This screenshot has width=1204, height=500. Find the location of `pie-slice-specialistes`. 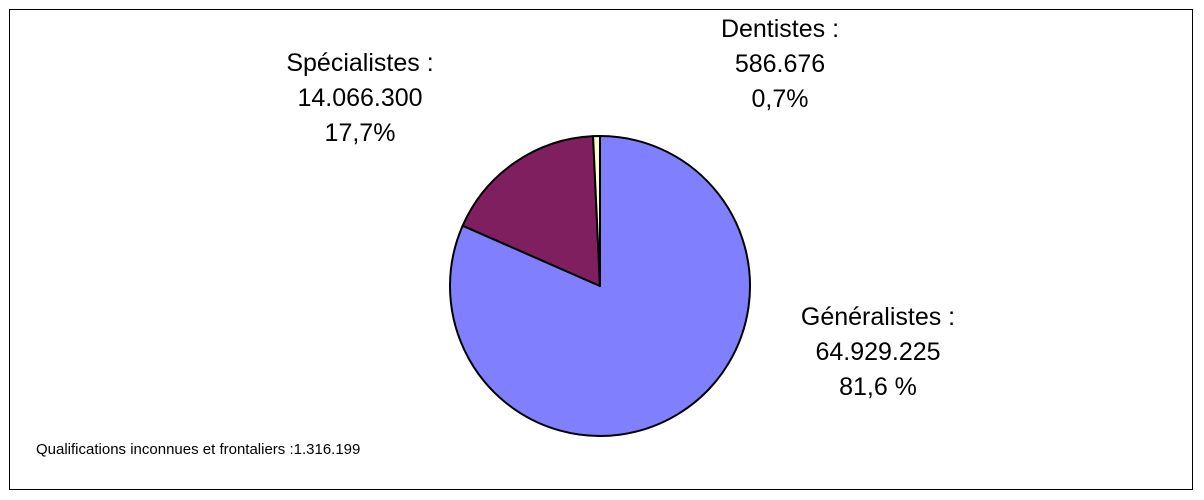

pie-slice-specialistes is located at coordinates (531, 211).